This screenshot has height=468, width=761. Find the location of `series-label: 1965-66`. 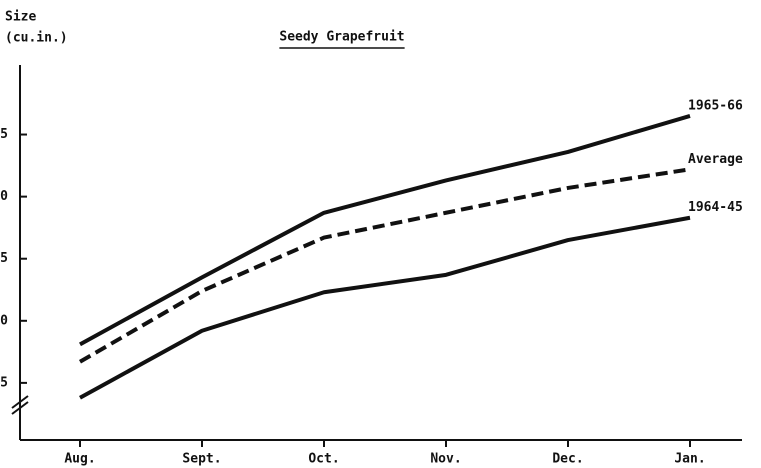

series-label: 1965-66 is located at coordinates (715, 105).